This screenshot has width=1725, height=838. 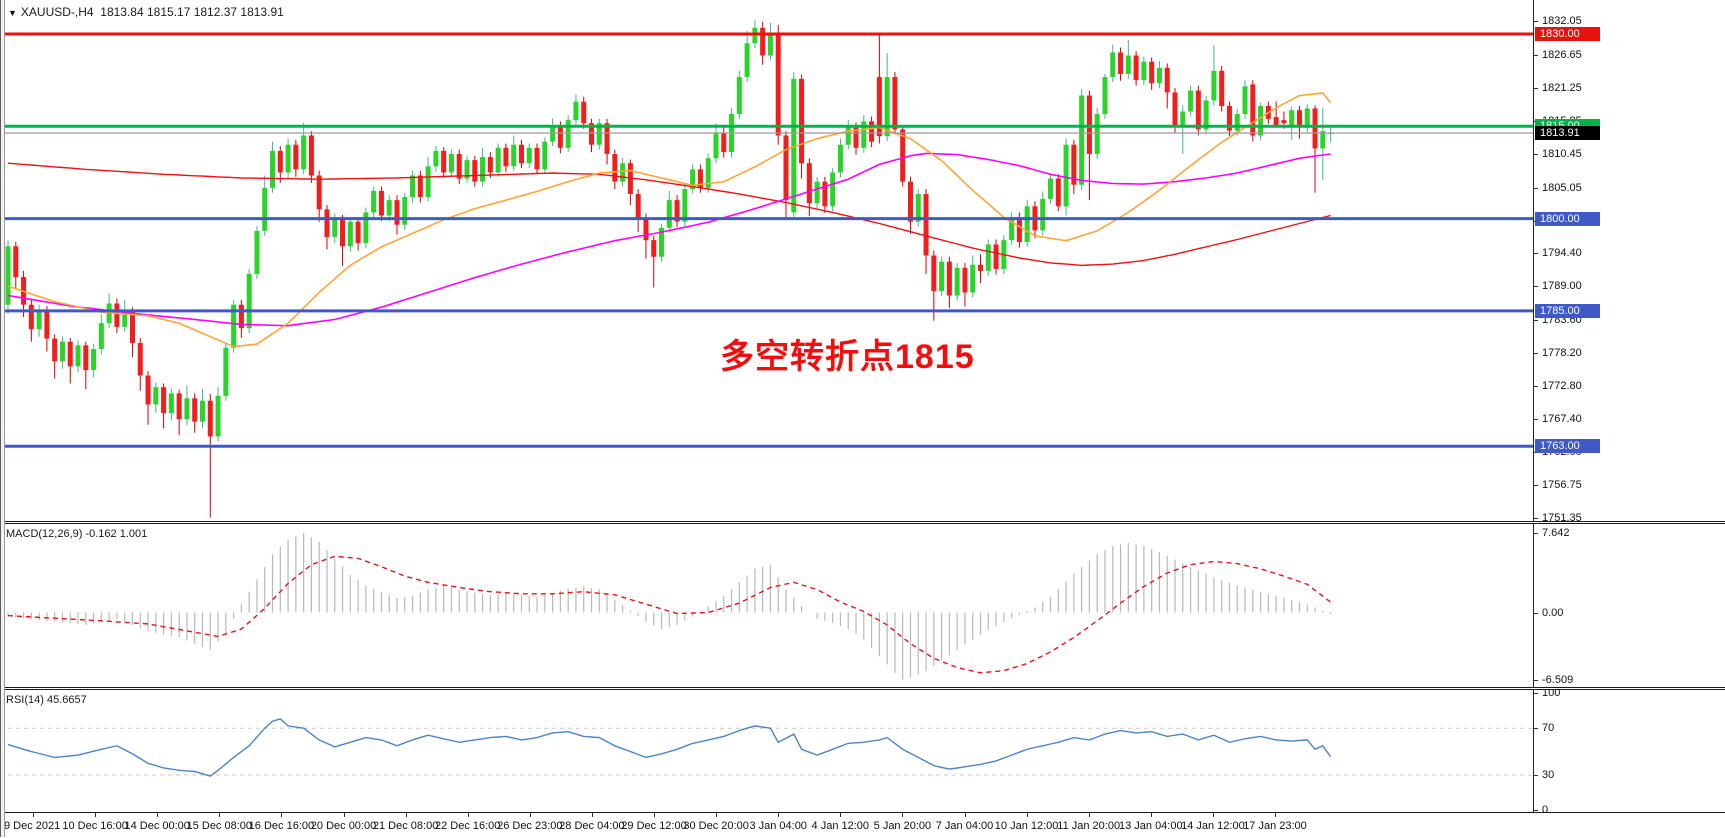 I want to click on price-annotation-text: 多空转折点1815, so click(x=847, y=357).